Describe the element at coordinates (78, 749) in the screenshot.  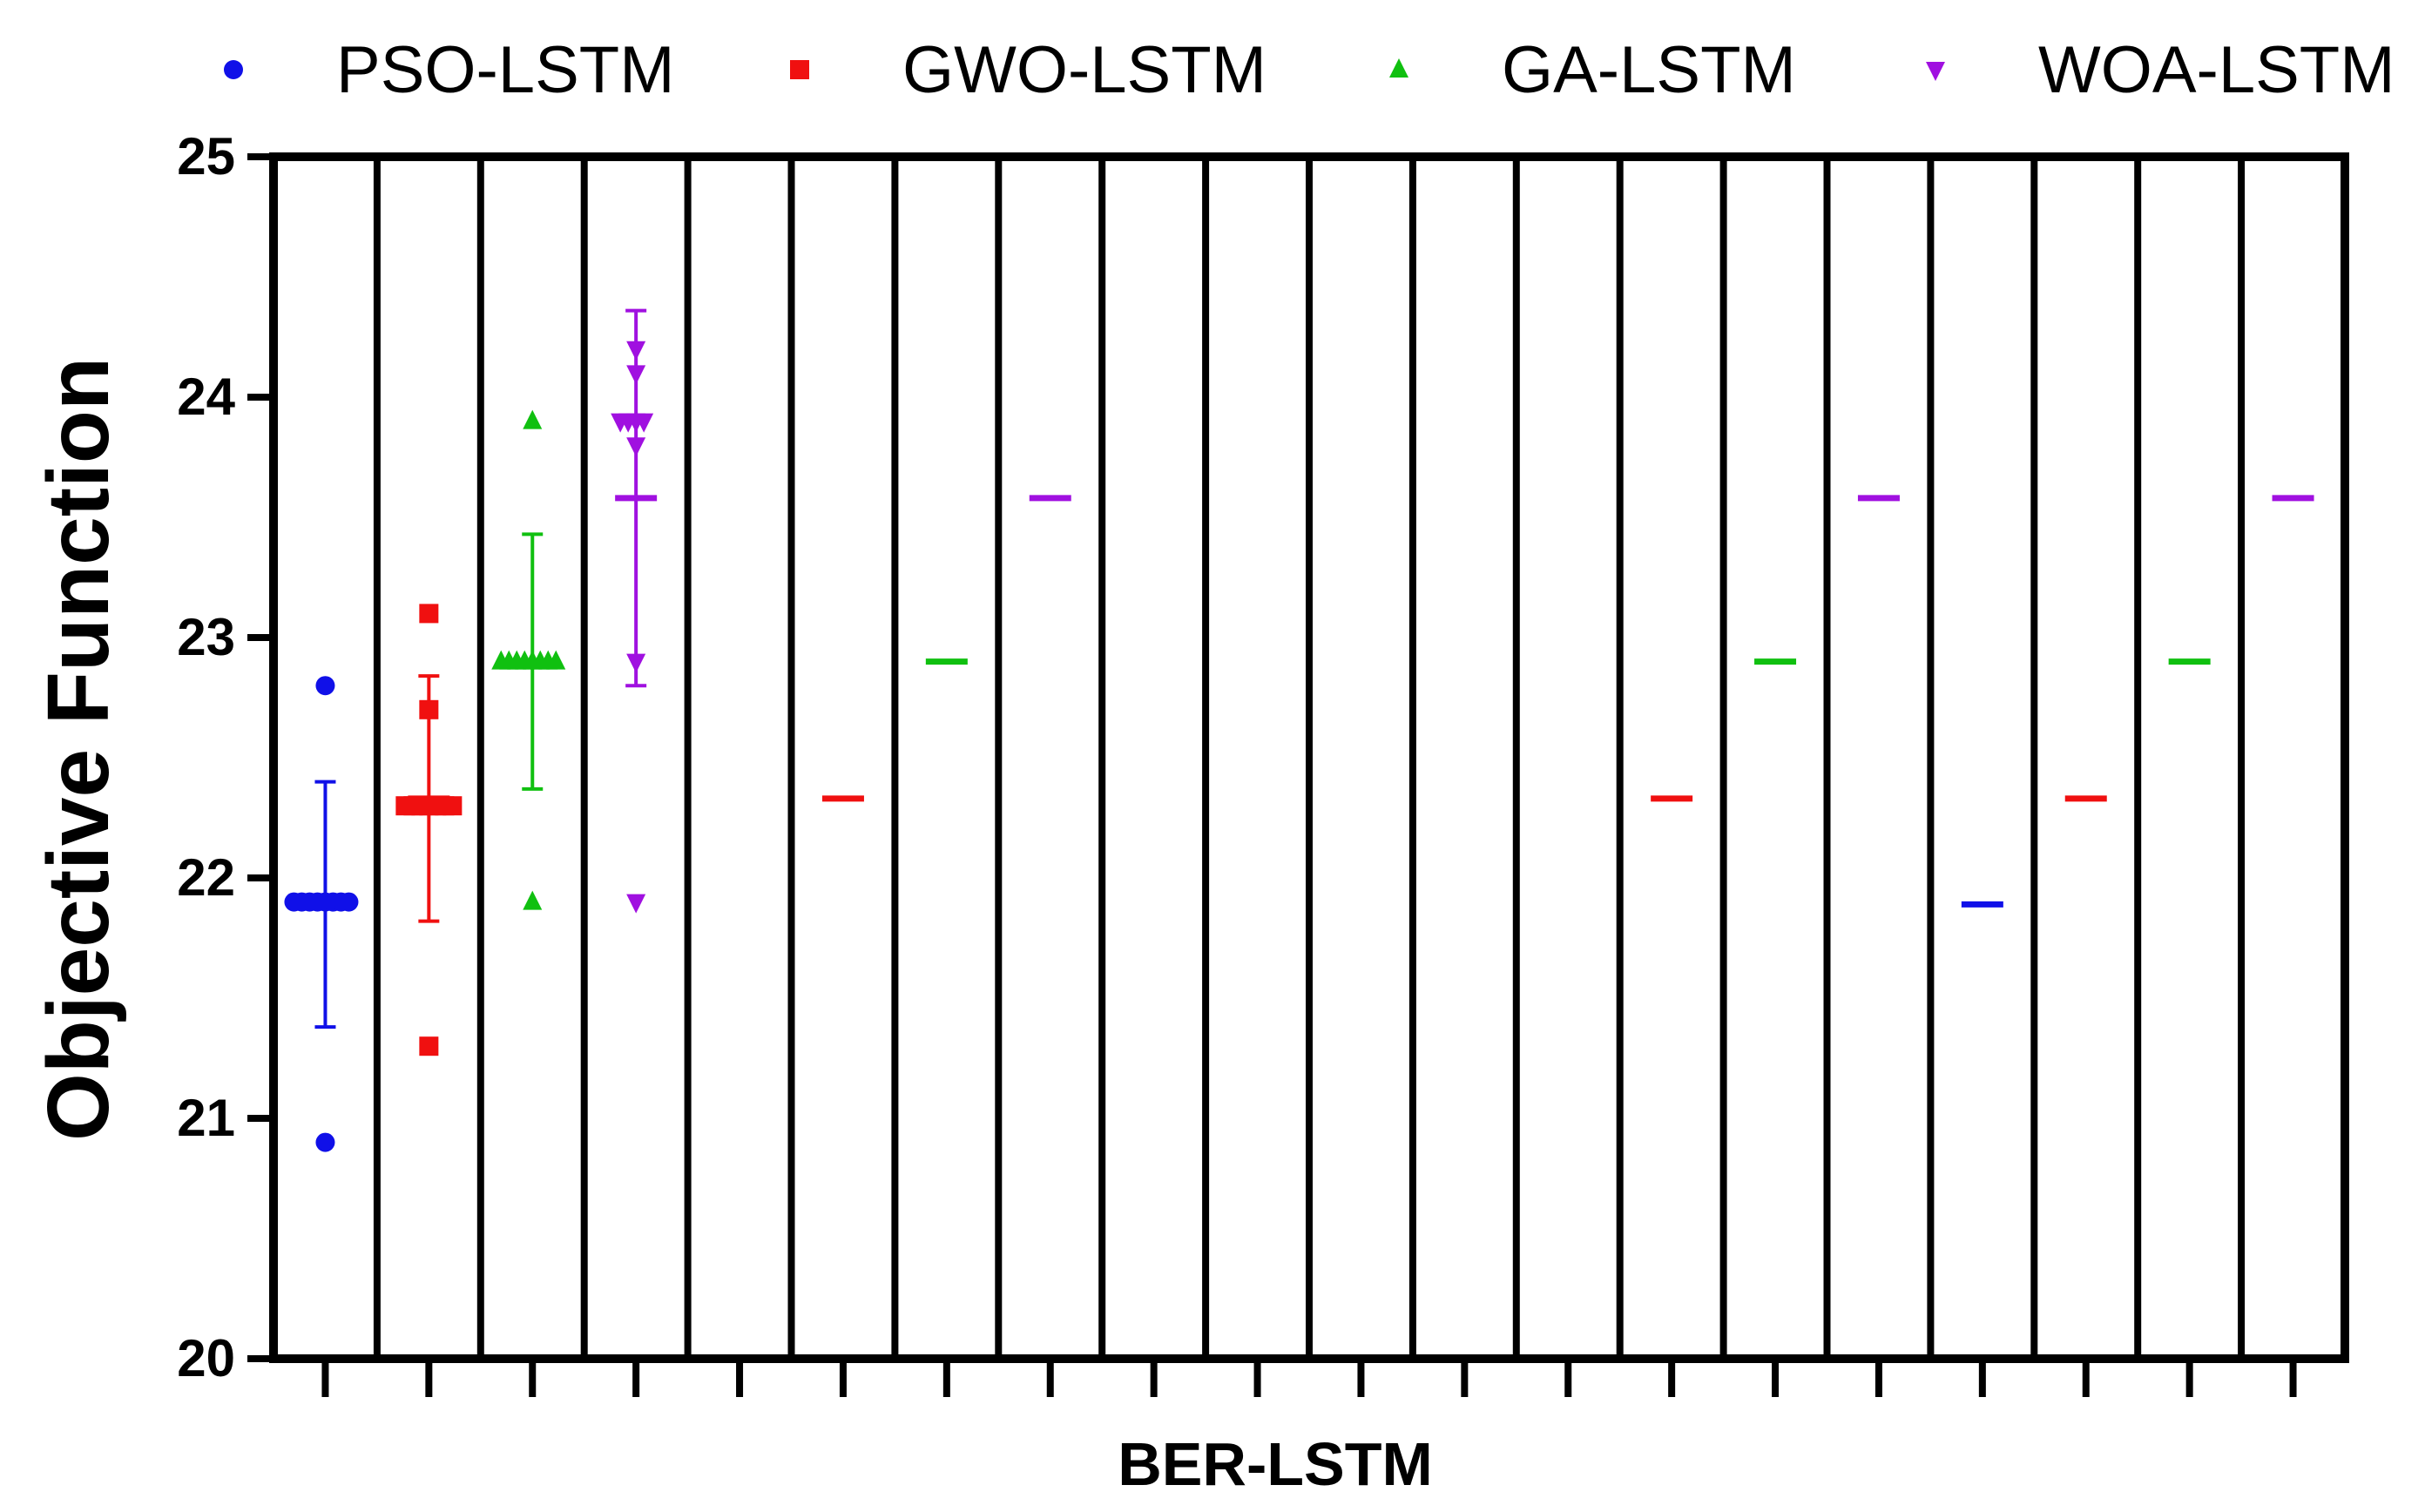
I see `y-axis-label: Objective Function` at that location.